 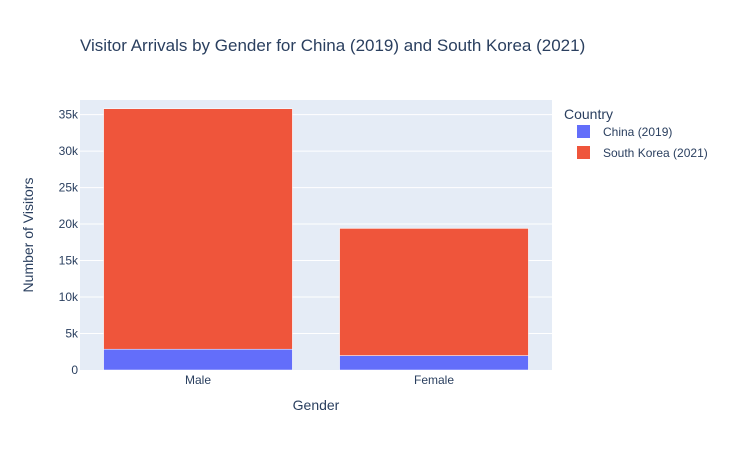 I want to click on y-tick-label: 0, so click(x=74, y=370).